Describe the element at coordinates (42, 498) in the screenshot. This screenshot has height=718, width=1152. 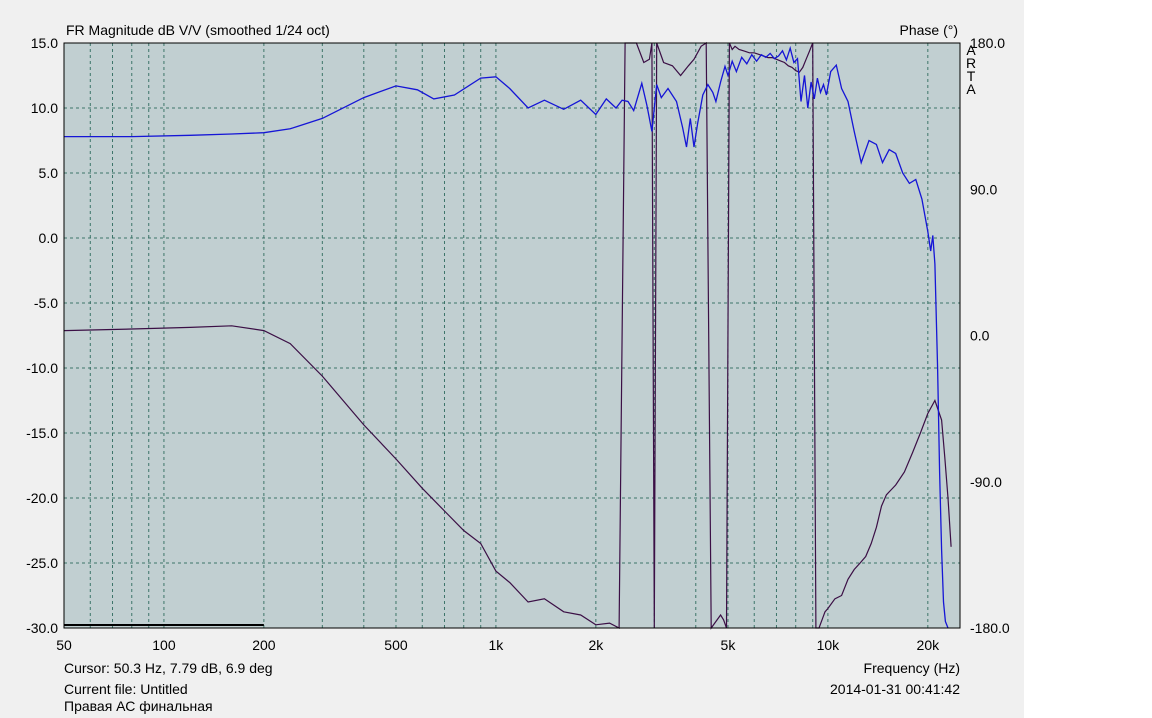
I see `y-tick-label: -20.0` at that location.